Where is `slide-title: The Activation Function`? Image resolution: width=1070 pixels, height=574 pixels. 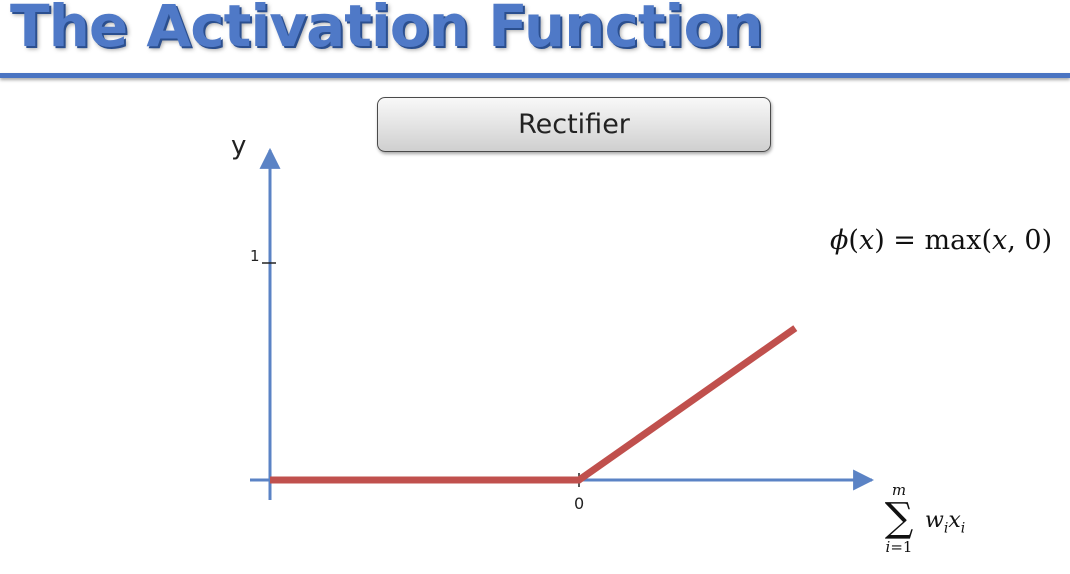
slide-title: The Activation Function is located at coordinates (387, 30).